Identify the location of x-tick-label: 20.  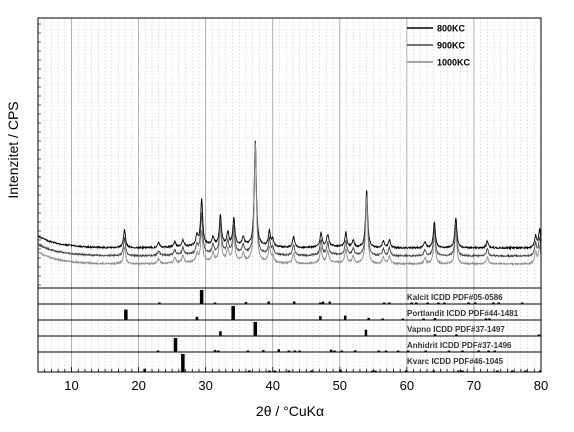
(138, 385).